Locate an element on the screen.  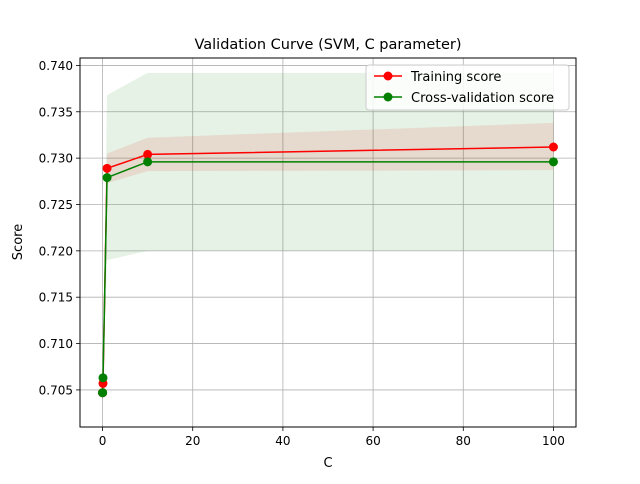
legend-marker-cv is located at coordinates (388, 97).